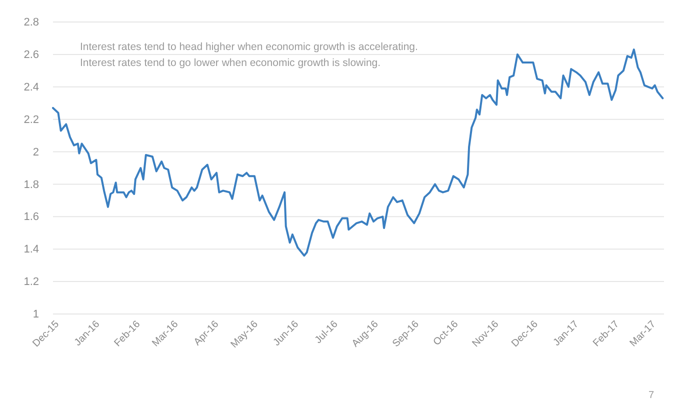 The width and height of the screenshot is (688, 412). Describe the element at coordinates (31, 282) in the screenshot. I see `y-tick-label: 1.2` at that location.